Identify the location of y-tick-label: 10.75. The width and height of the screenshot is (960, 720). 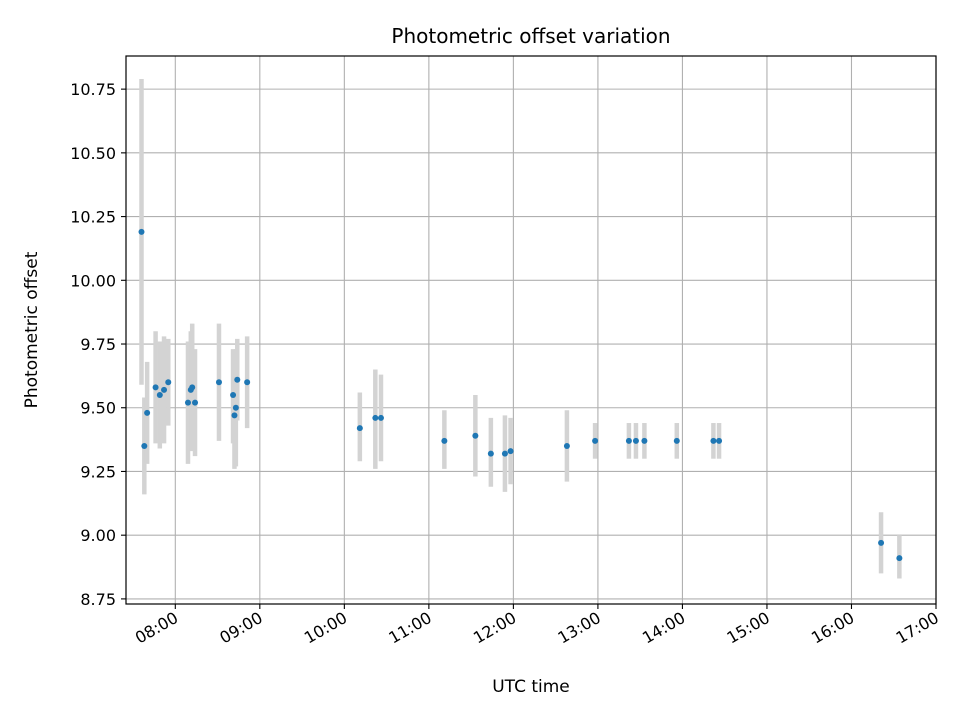
(93, 89).